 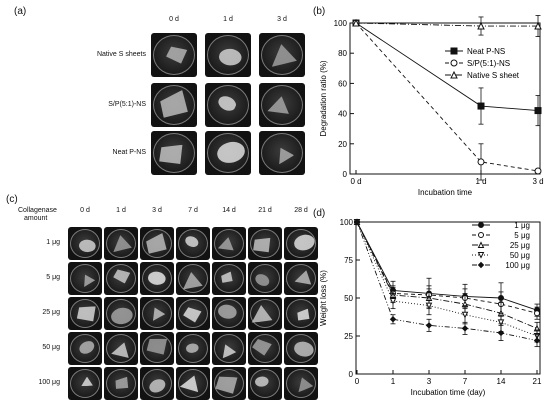 What do you see at coordinates (501, 245) in the screenshot?
I see `legend-entry: 25 μg` at bounding box center [501, 245].